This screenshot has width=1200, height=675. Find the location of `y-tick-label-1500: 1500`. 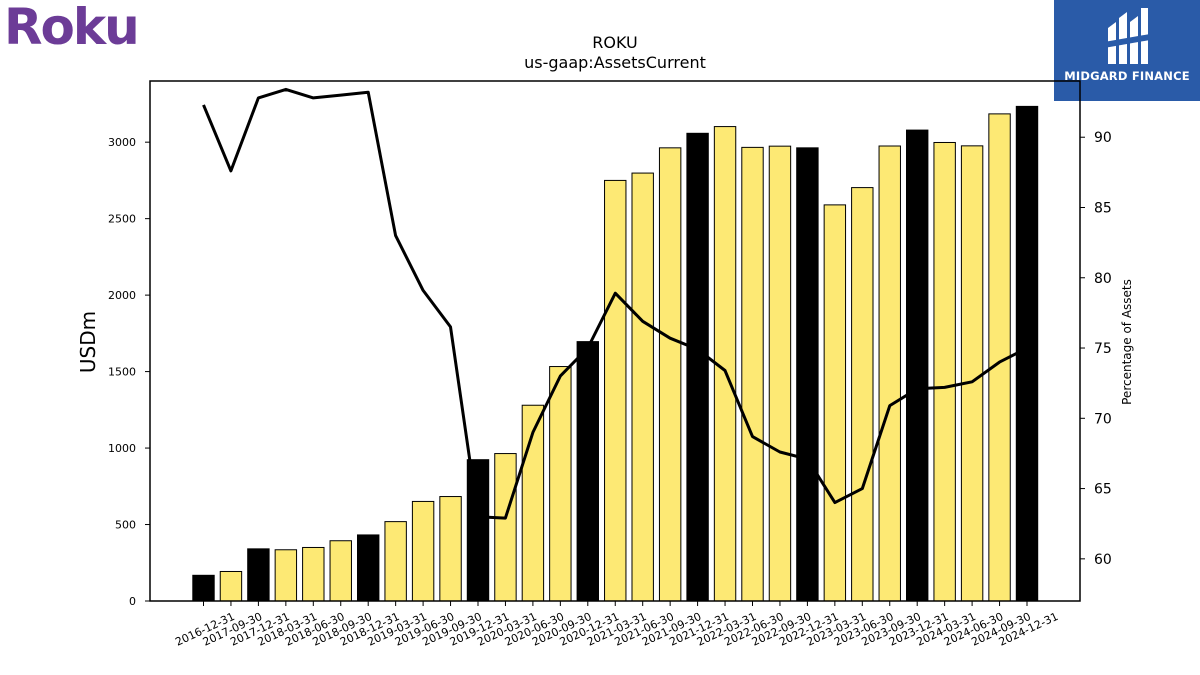

y-tick-label-1500: 1500 is located at coordinates (122, 372).